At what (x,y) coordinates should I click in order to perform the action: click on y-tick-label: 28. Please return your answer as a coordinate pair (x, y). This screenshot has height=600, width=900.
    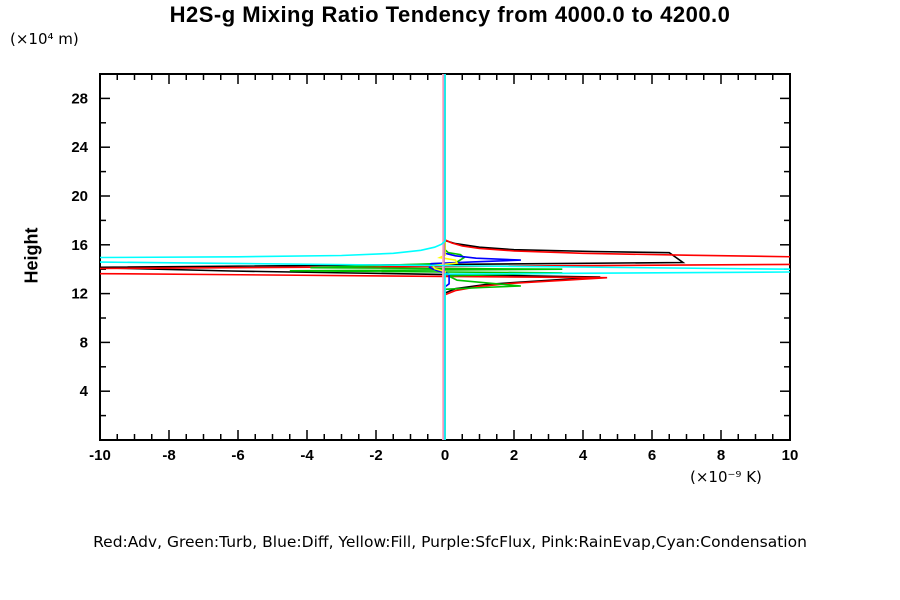
    Looking at the image, I should click on (79, 98).